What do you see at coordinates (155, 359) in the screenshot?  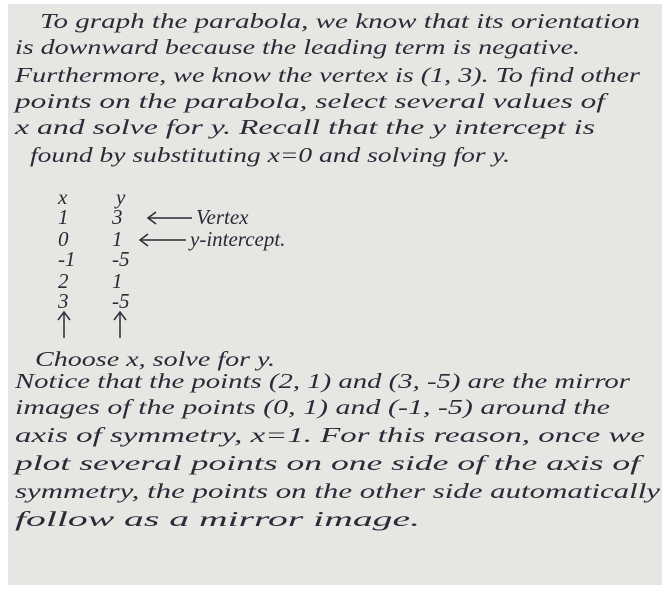 I see `note: Choose x, solve for y.` at bounding box center [155, 359].